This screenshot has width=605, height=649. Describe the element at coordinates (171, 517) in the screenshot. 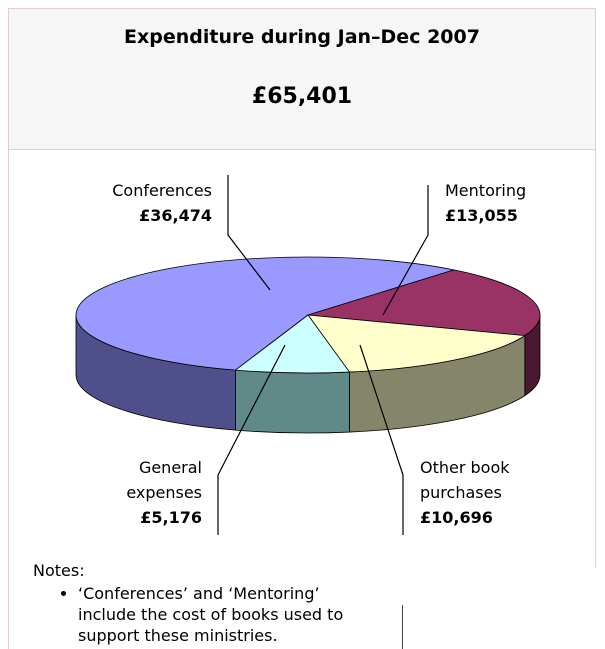

I see `value-label: £5,176` at that location.